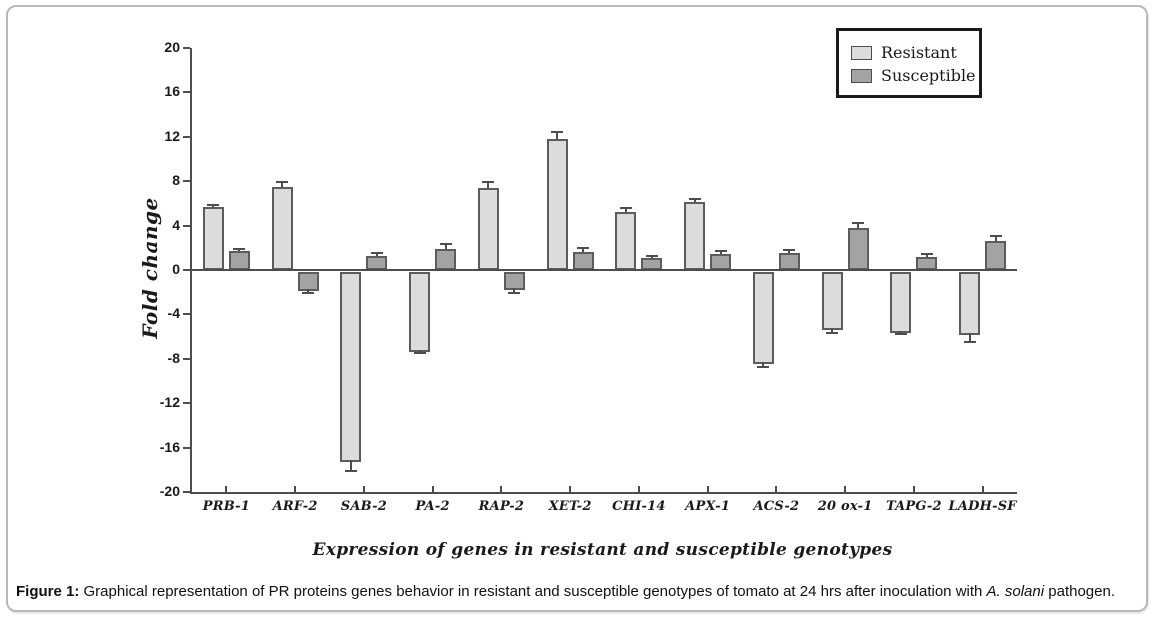 The width and height of the screenshot is (1154, 620). I want to click on y-axis-tick-label: -4, so click(173, 313).